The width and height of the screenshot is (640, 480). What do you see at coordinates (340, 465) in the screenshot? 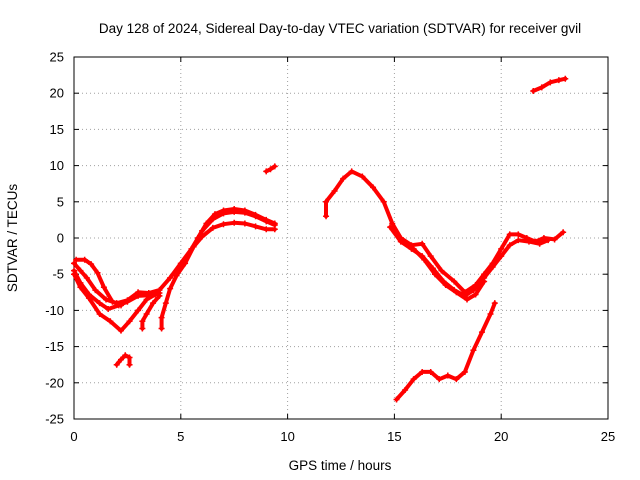
I see `x-axis-label: GPS time / hours` at bounding box center [340, 465].